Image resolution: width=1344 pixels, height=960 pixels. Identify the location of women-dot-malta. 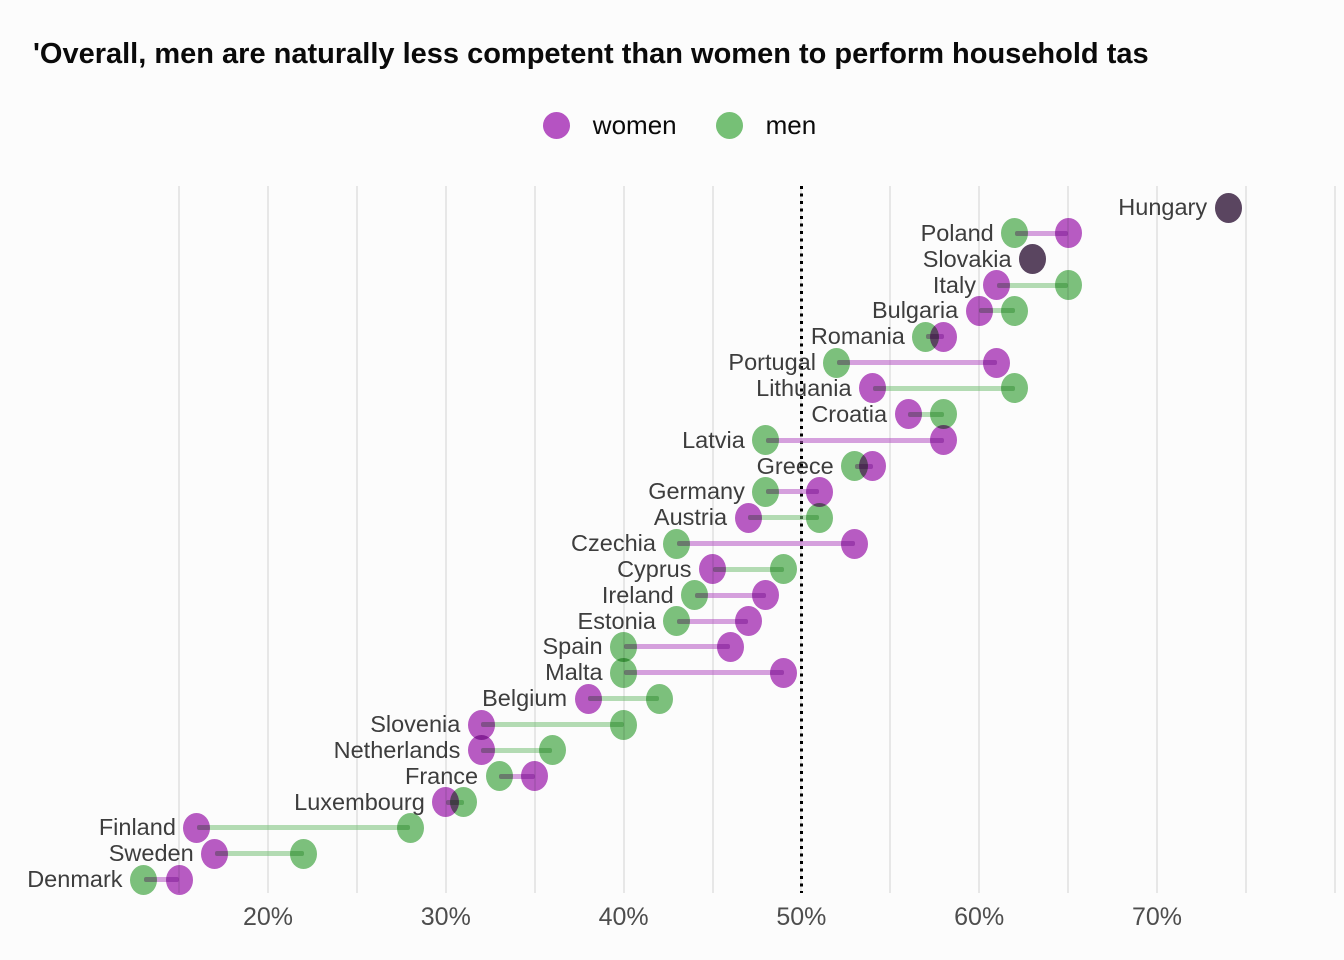
(784, 672).